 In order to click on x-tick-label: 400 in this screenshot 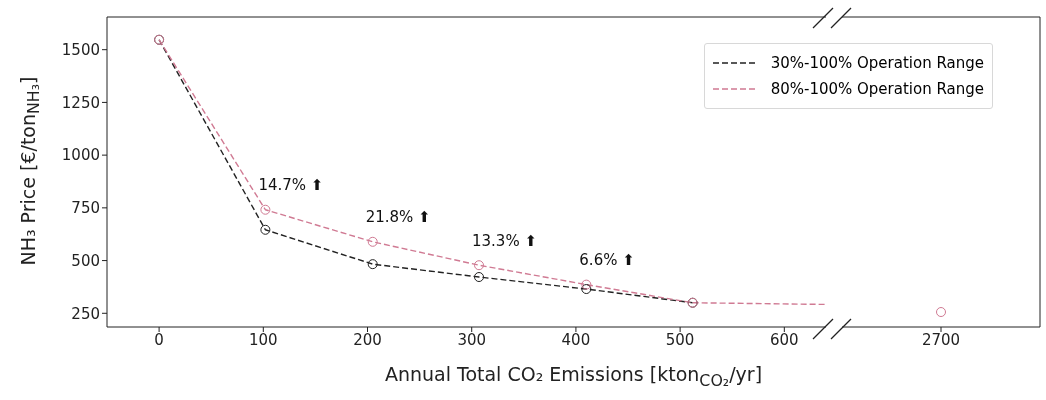, I will do `click(576, 339)`.